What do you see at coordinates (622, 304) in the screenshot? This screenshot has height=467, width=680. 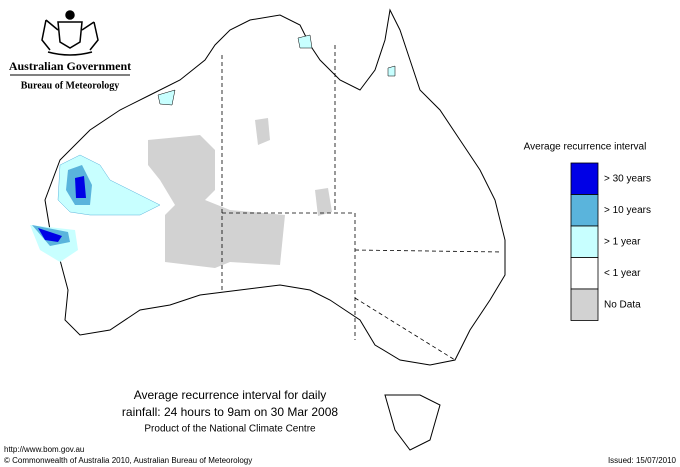 I see `legend-label: No Data` at bounding box center [622, 304].